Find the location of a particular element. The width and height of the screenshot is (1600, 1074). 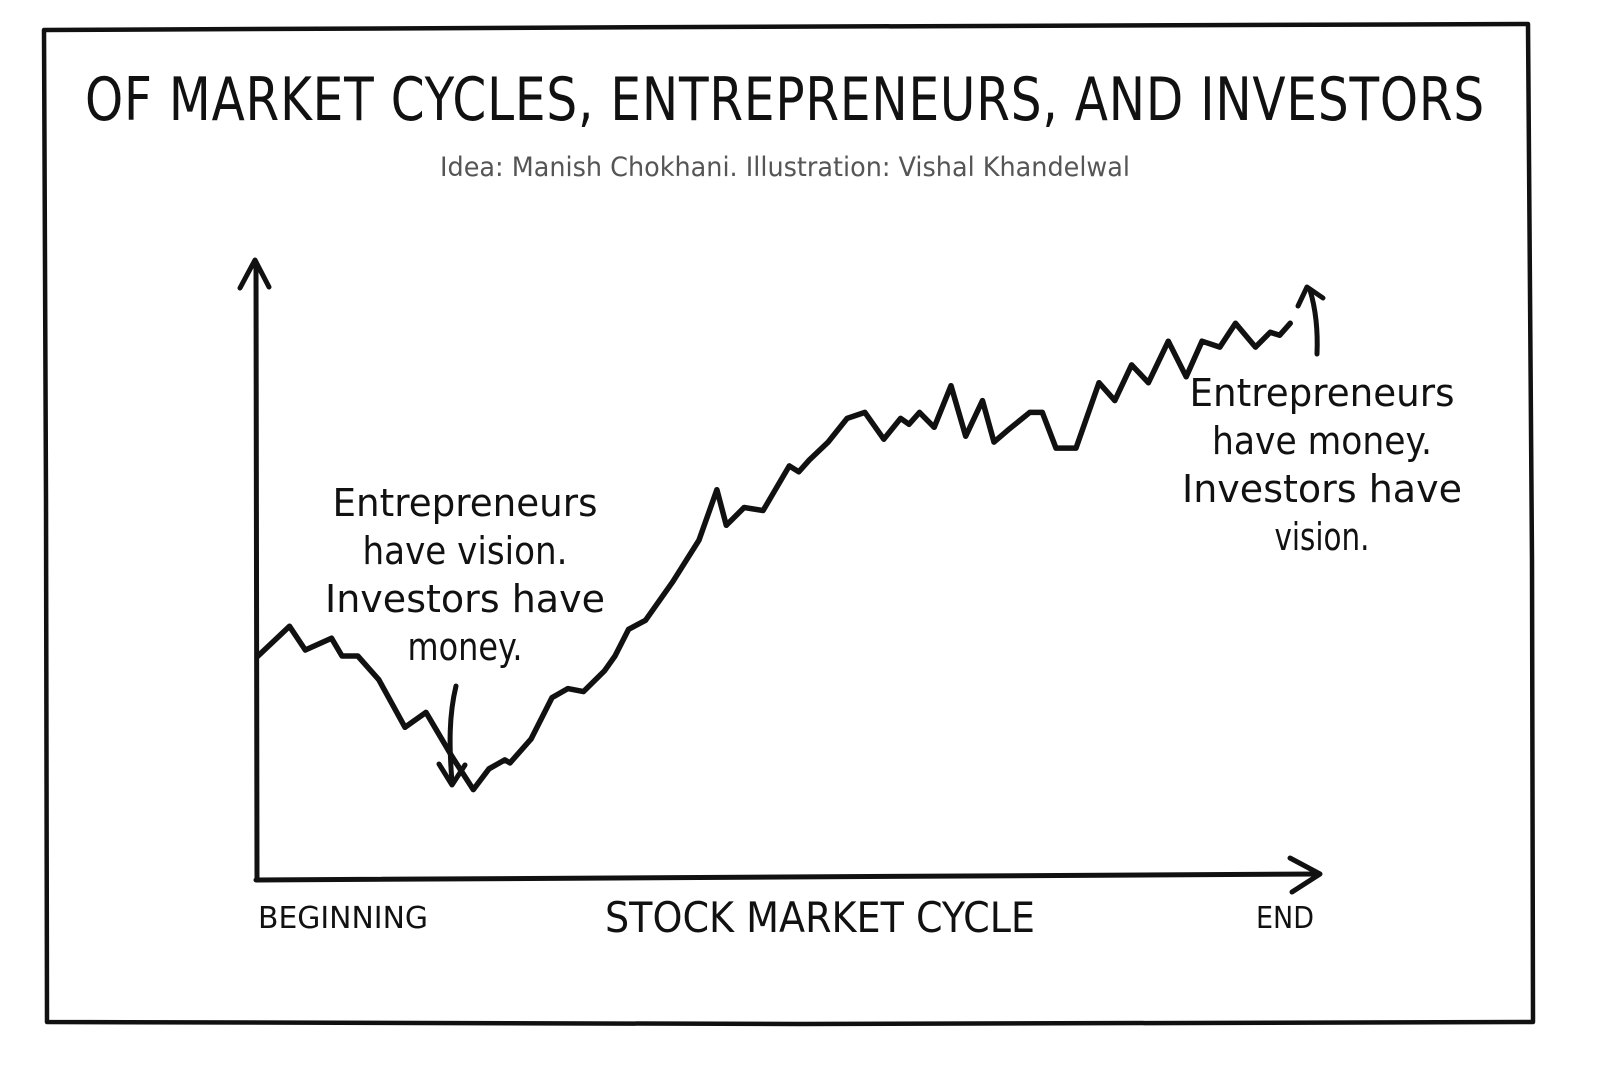

annotation-beginning-arrowhead is located at coordinates (452, 774).